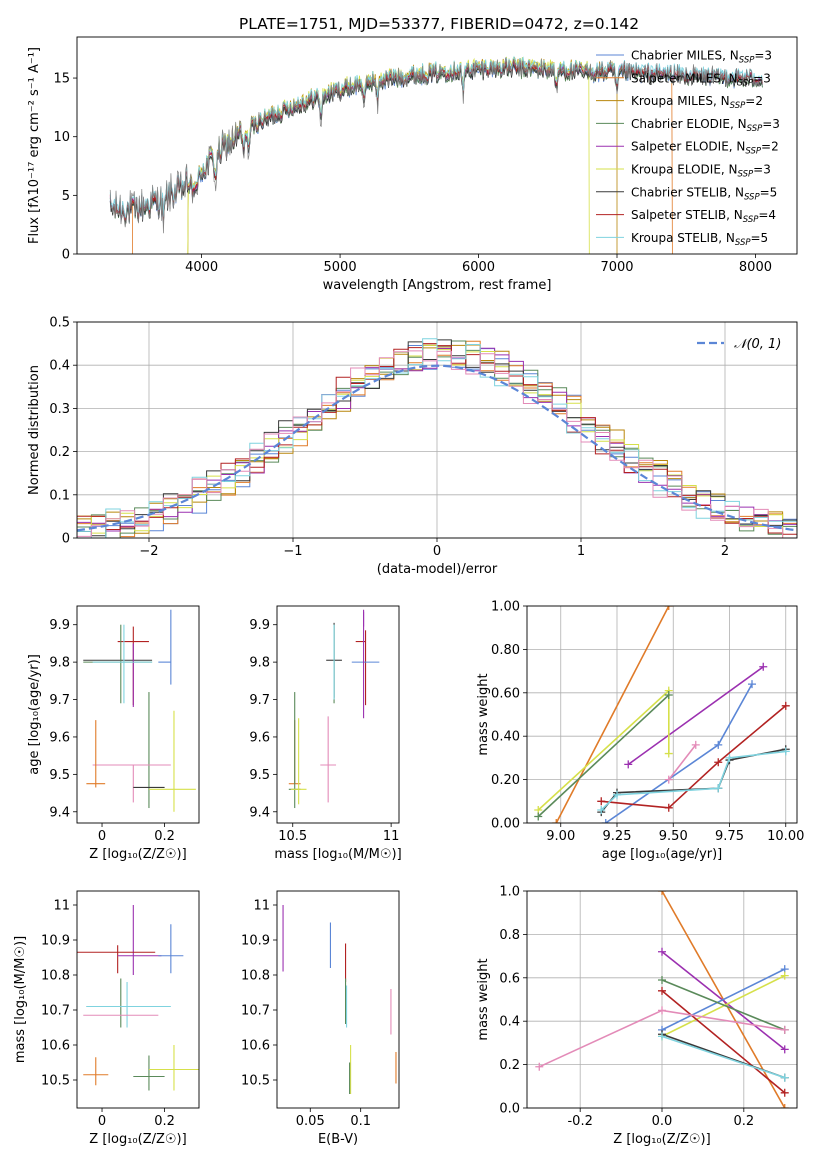 Image resolution: width=819 pixels, height=1170 pixels. I want to click on x-tick-label: −2, so click(148, 551).